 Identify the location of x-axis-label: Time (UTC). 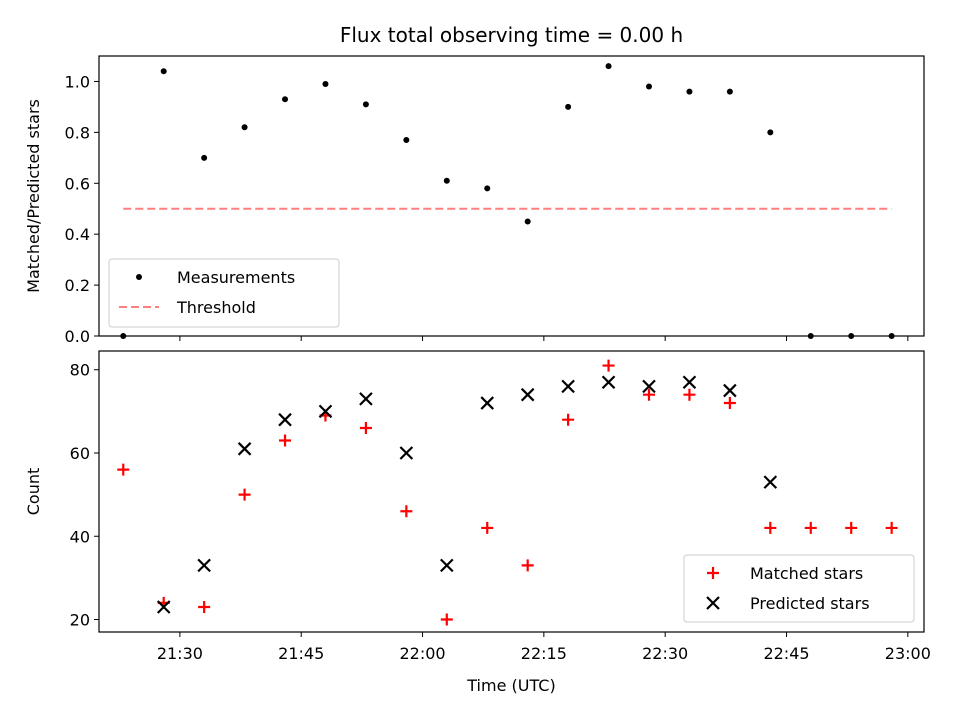
(510, 685).